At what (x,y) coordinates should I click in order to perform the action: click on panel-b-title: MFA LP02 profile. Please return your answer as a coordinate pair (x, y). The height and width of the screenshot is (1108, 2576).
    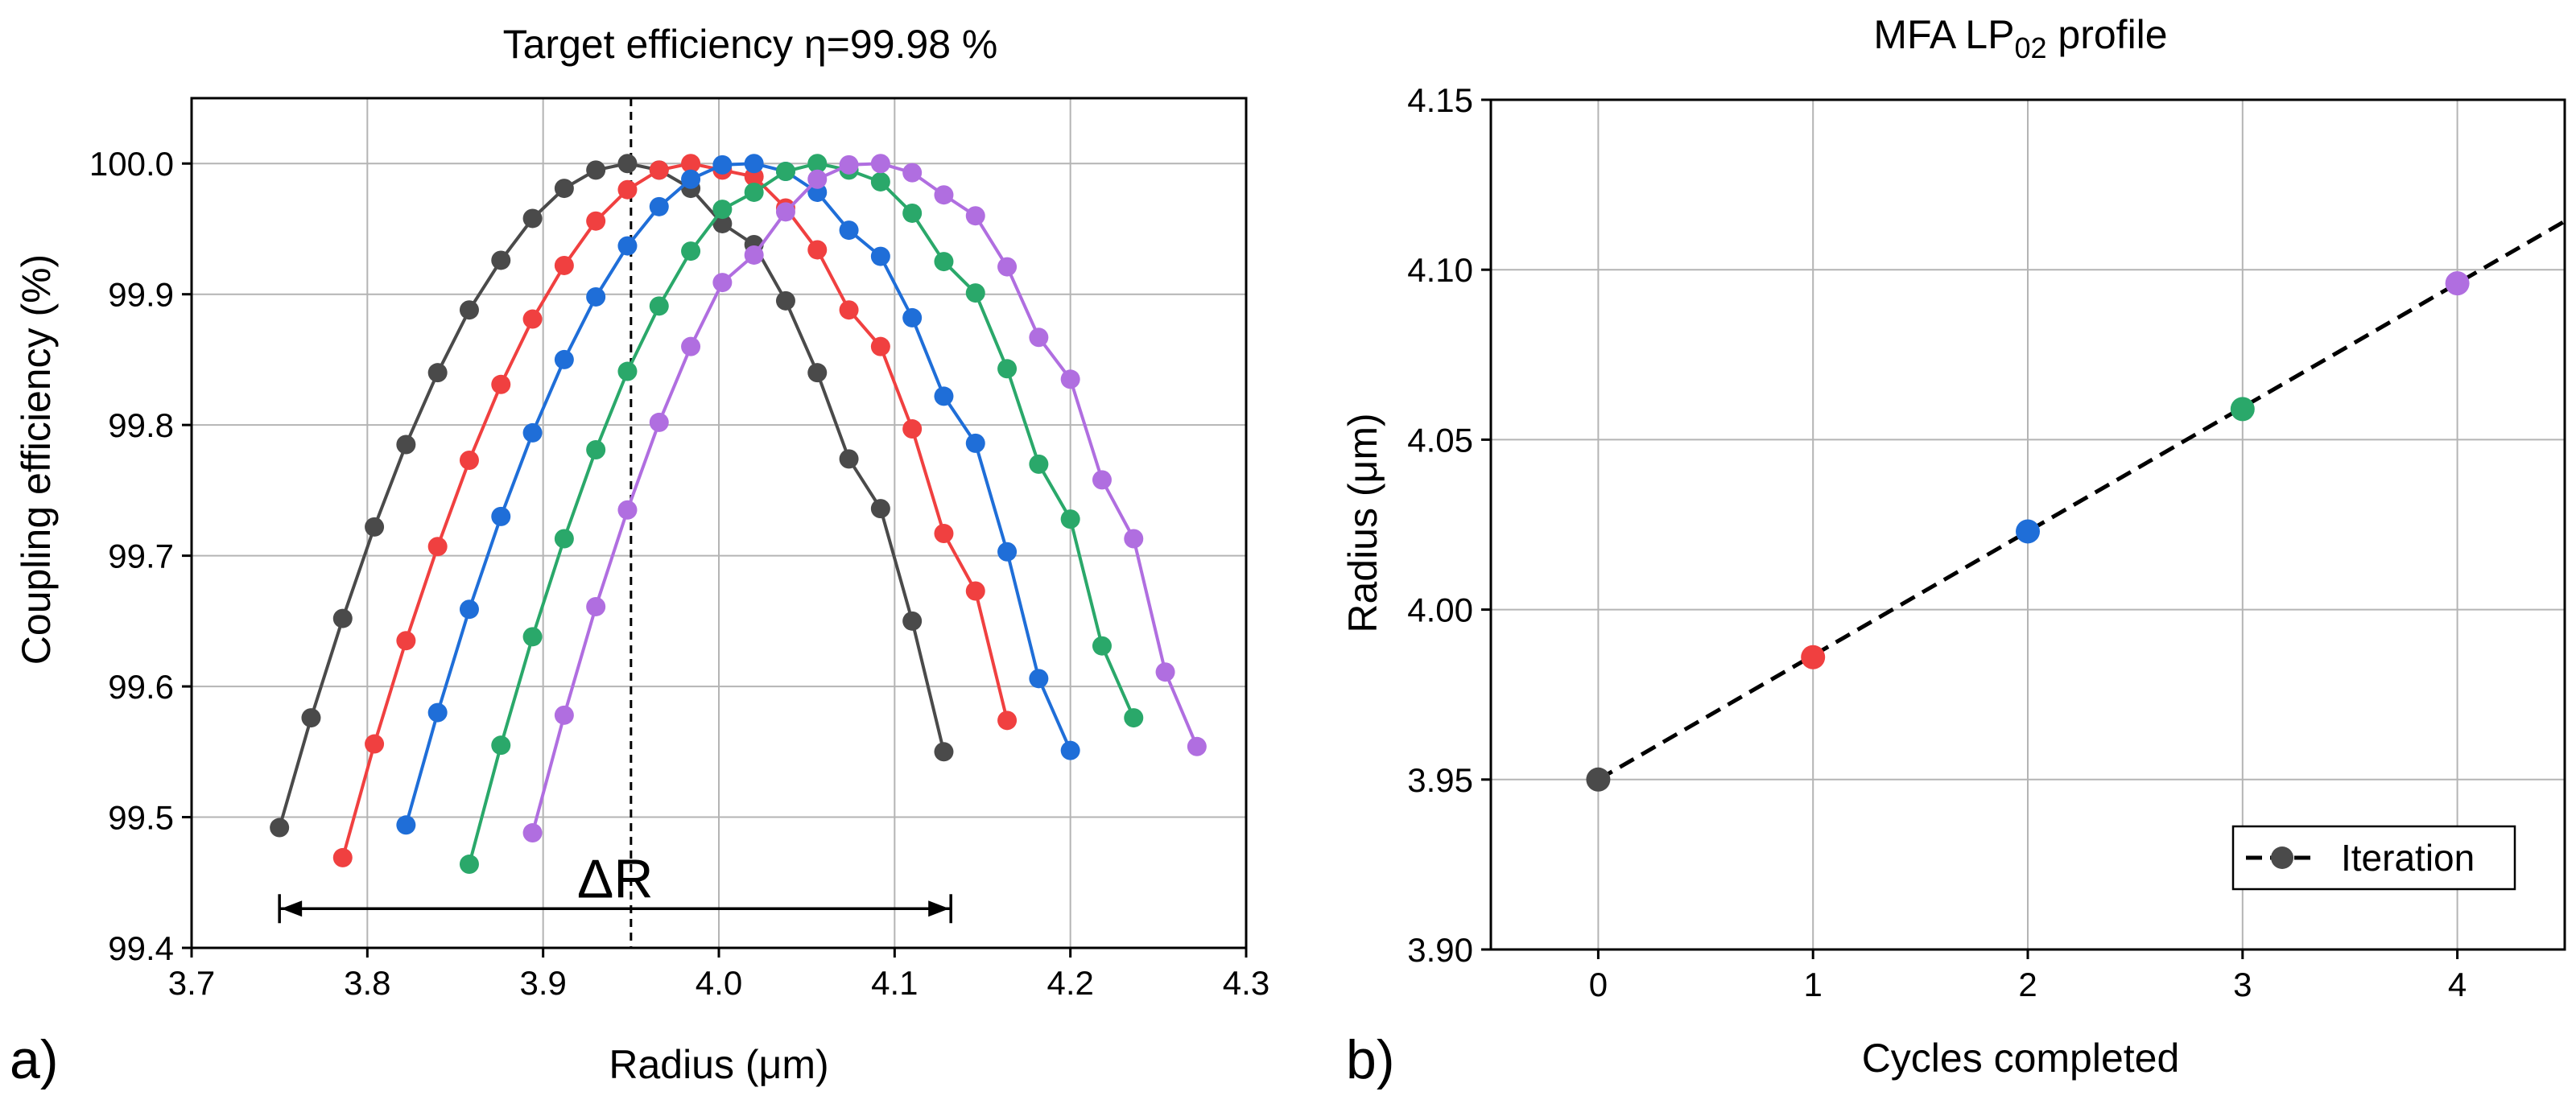
    Looking at the image, I should click on (2020, 38).